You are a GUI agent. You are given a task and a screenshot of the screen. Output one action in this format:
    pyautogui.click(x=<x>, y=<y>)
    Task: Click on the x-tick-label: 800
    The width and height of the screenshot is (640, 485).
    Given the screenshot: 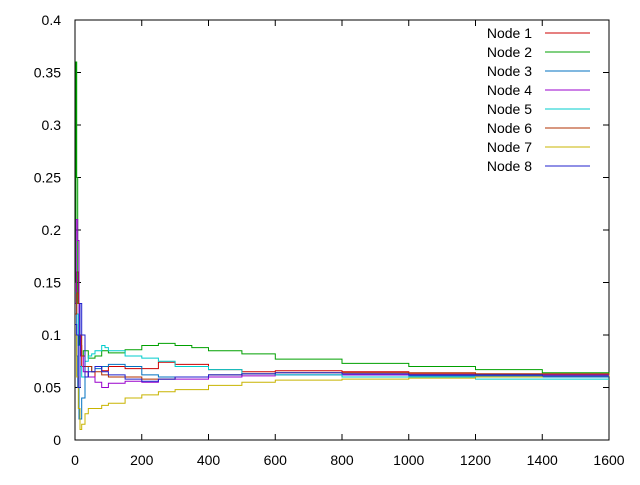 What is the action you would take?
    pyautogui.click(x=342, y=460)
    